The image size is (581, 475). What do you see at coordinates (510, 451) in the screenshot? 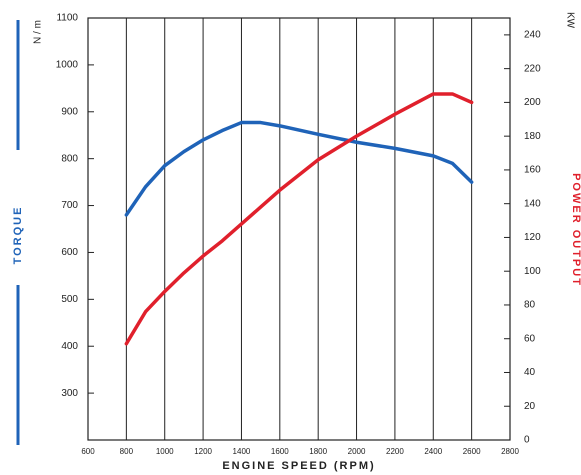
I see `x-tick-label: 2800` at bounding box center [510, 451].